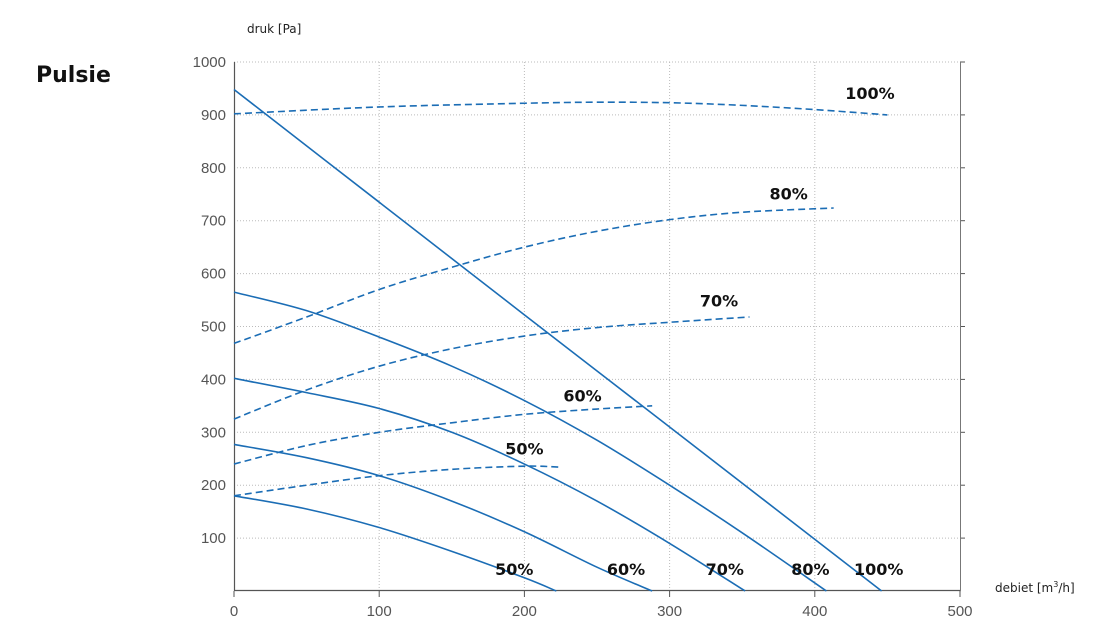 This screenshot has height=619, width=1096. I want to click on system-curve-100pct, so click(560, 108).